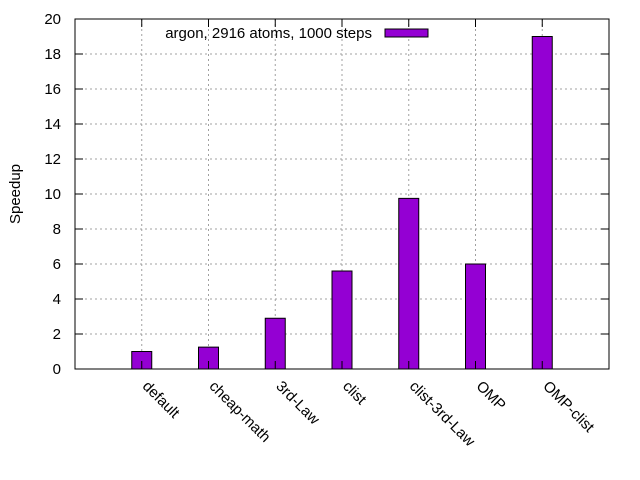 The height and width of the screenshot is (480, 640). What do you see at coordinates (297, 403) in the screenshot?
I see `x-tick-label: 3rd-Law` at bounding box center [297, 403].